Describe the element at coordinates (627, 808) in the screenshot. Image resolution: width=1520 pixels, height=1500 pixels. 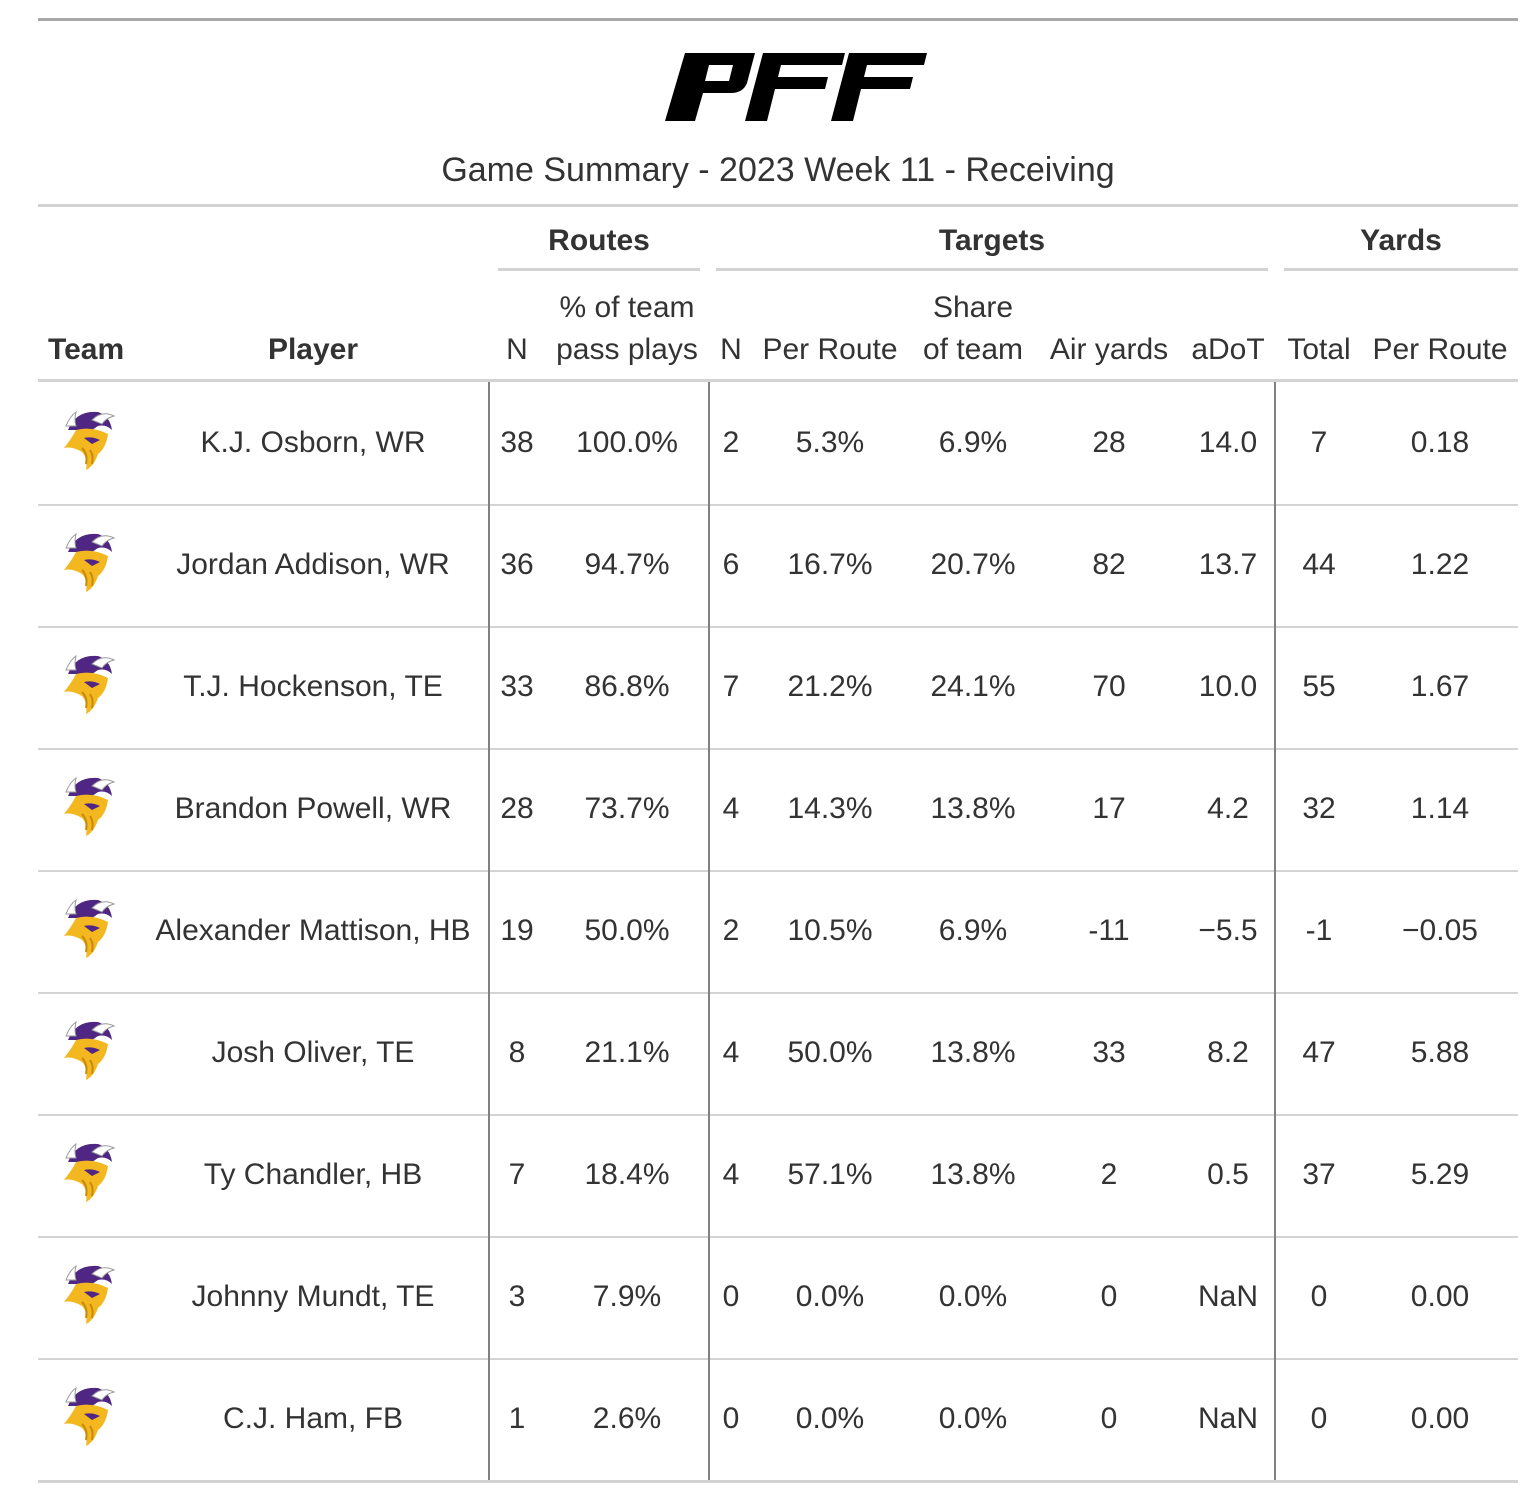
I see `routes-pct: 73.7%` at that location.